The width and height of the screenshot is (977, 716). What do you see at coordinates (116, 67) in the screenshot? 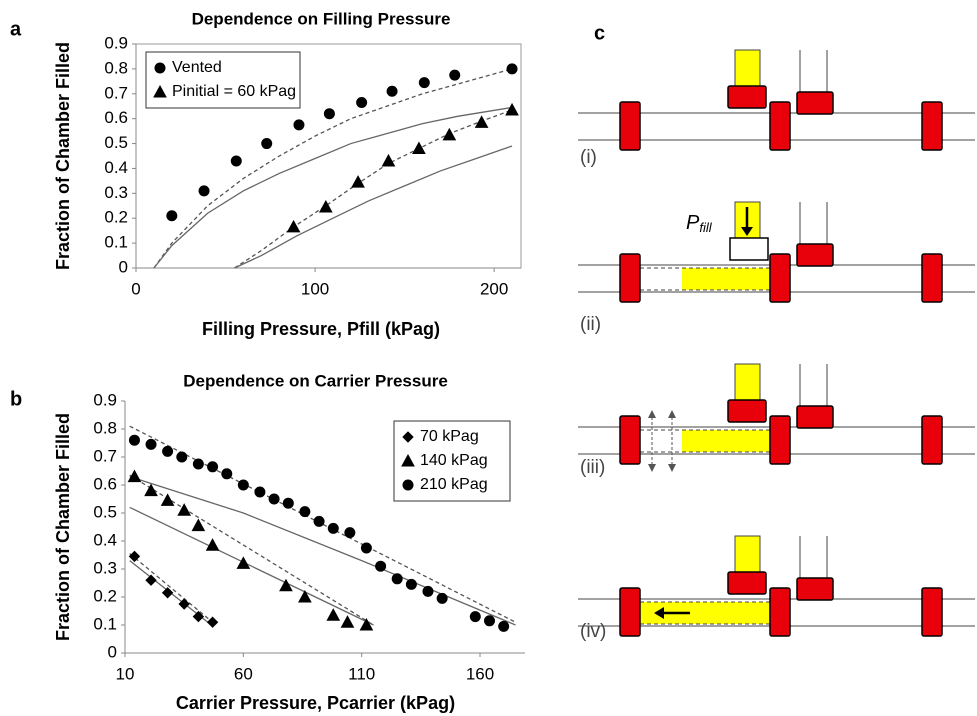
I see `y-tick-label: 0.8` at bounding box center [116, 67].